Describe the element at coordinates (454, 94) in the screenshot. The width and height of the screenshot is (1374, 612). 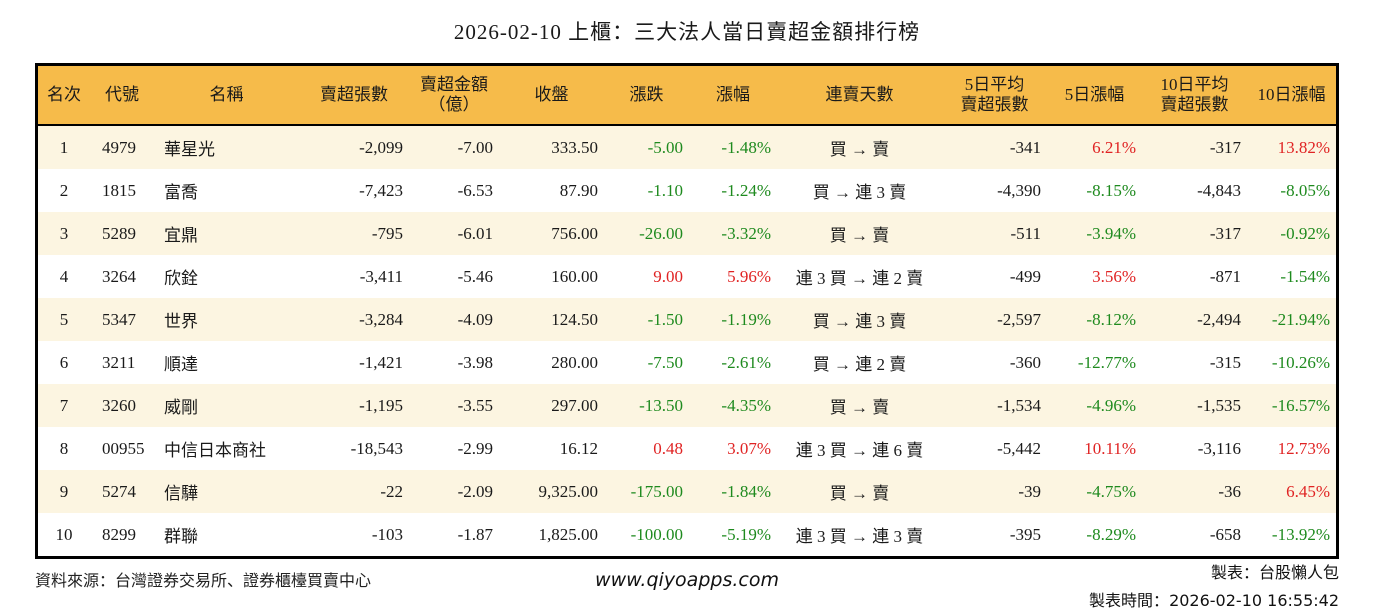
I see `header-cell-amount: 賣超金額 （億）` at that location.